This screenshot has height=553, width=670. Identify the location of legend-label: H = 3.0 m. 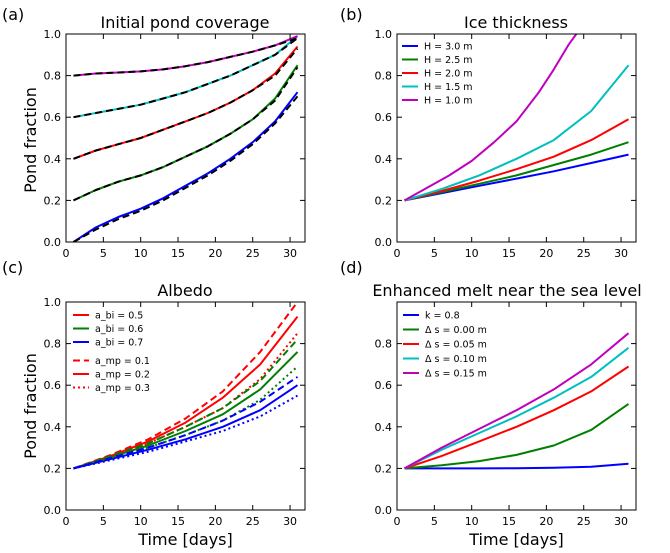
(448, 47).